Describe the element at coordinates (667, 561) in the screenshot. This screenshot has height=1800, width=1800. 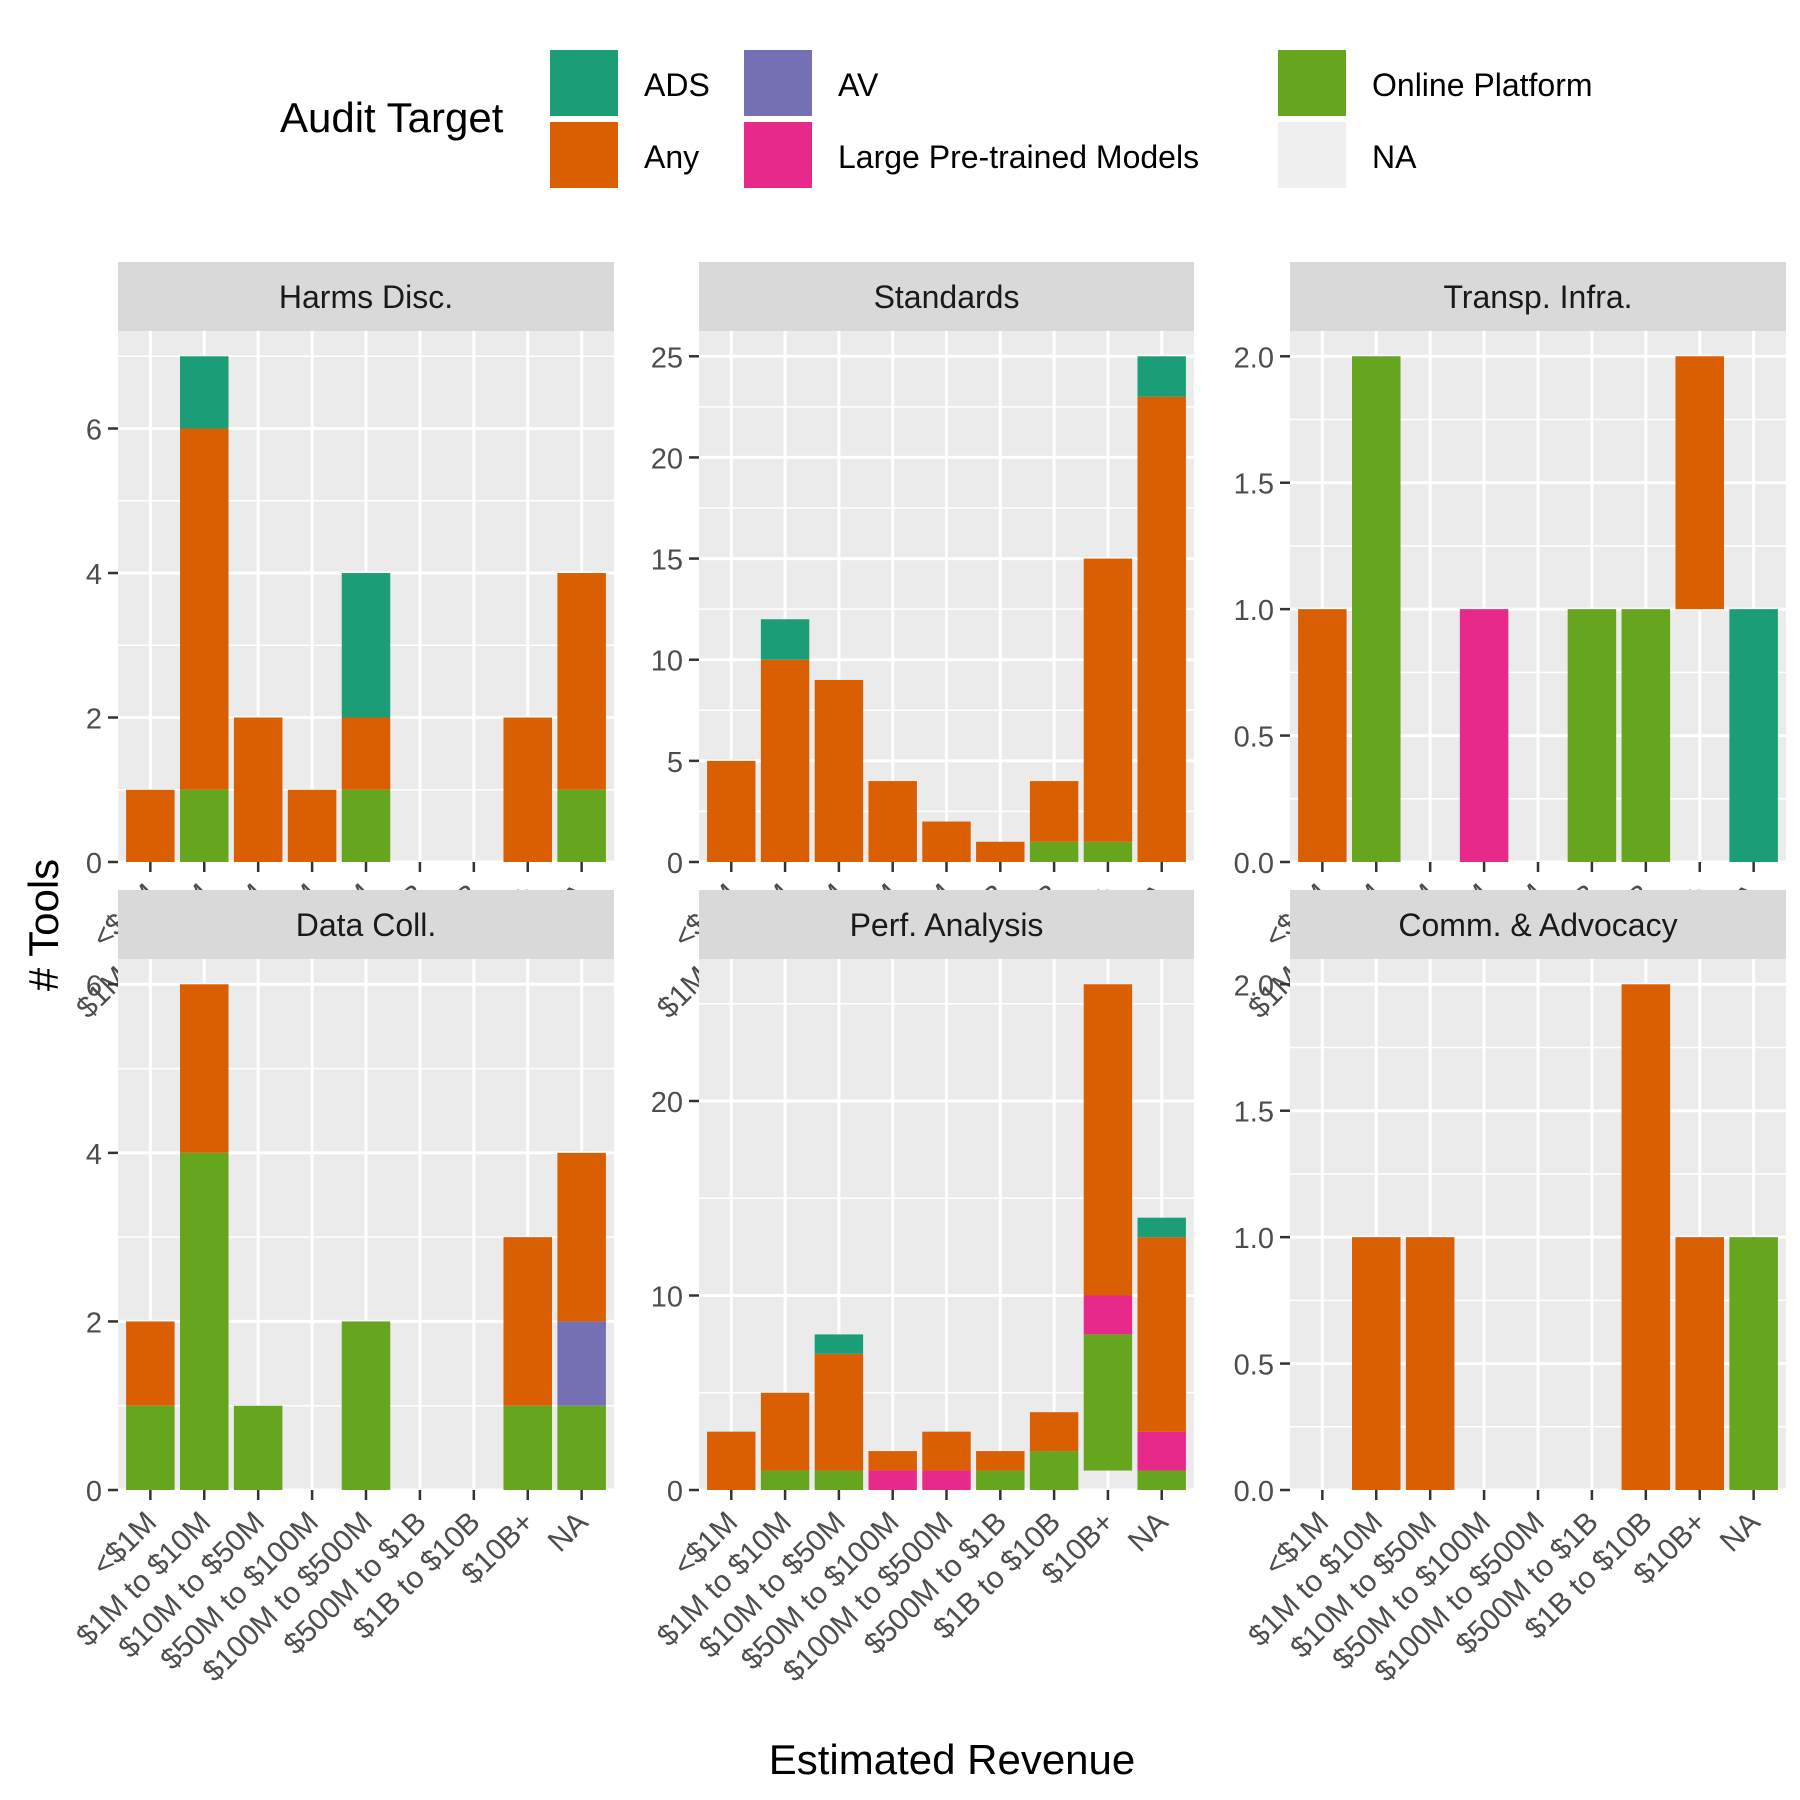
I see `y-tick-label: 15` at that location.